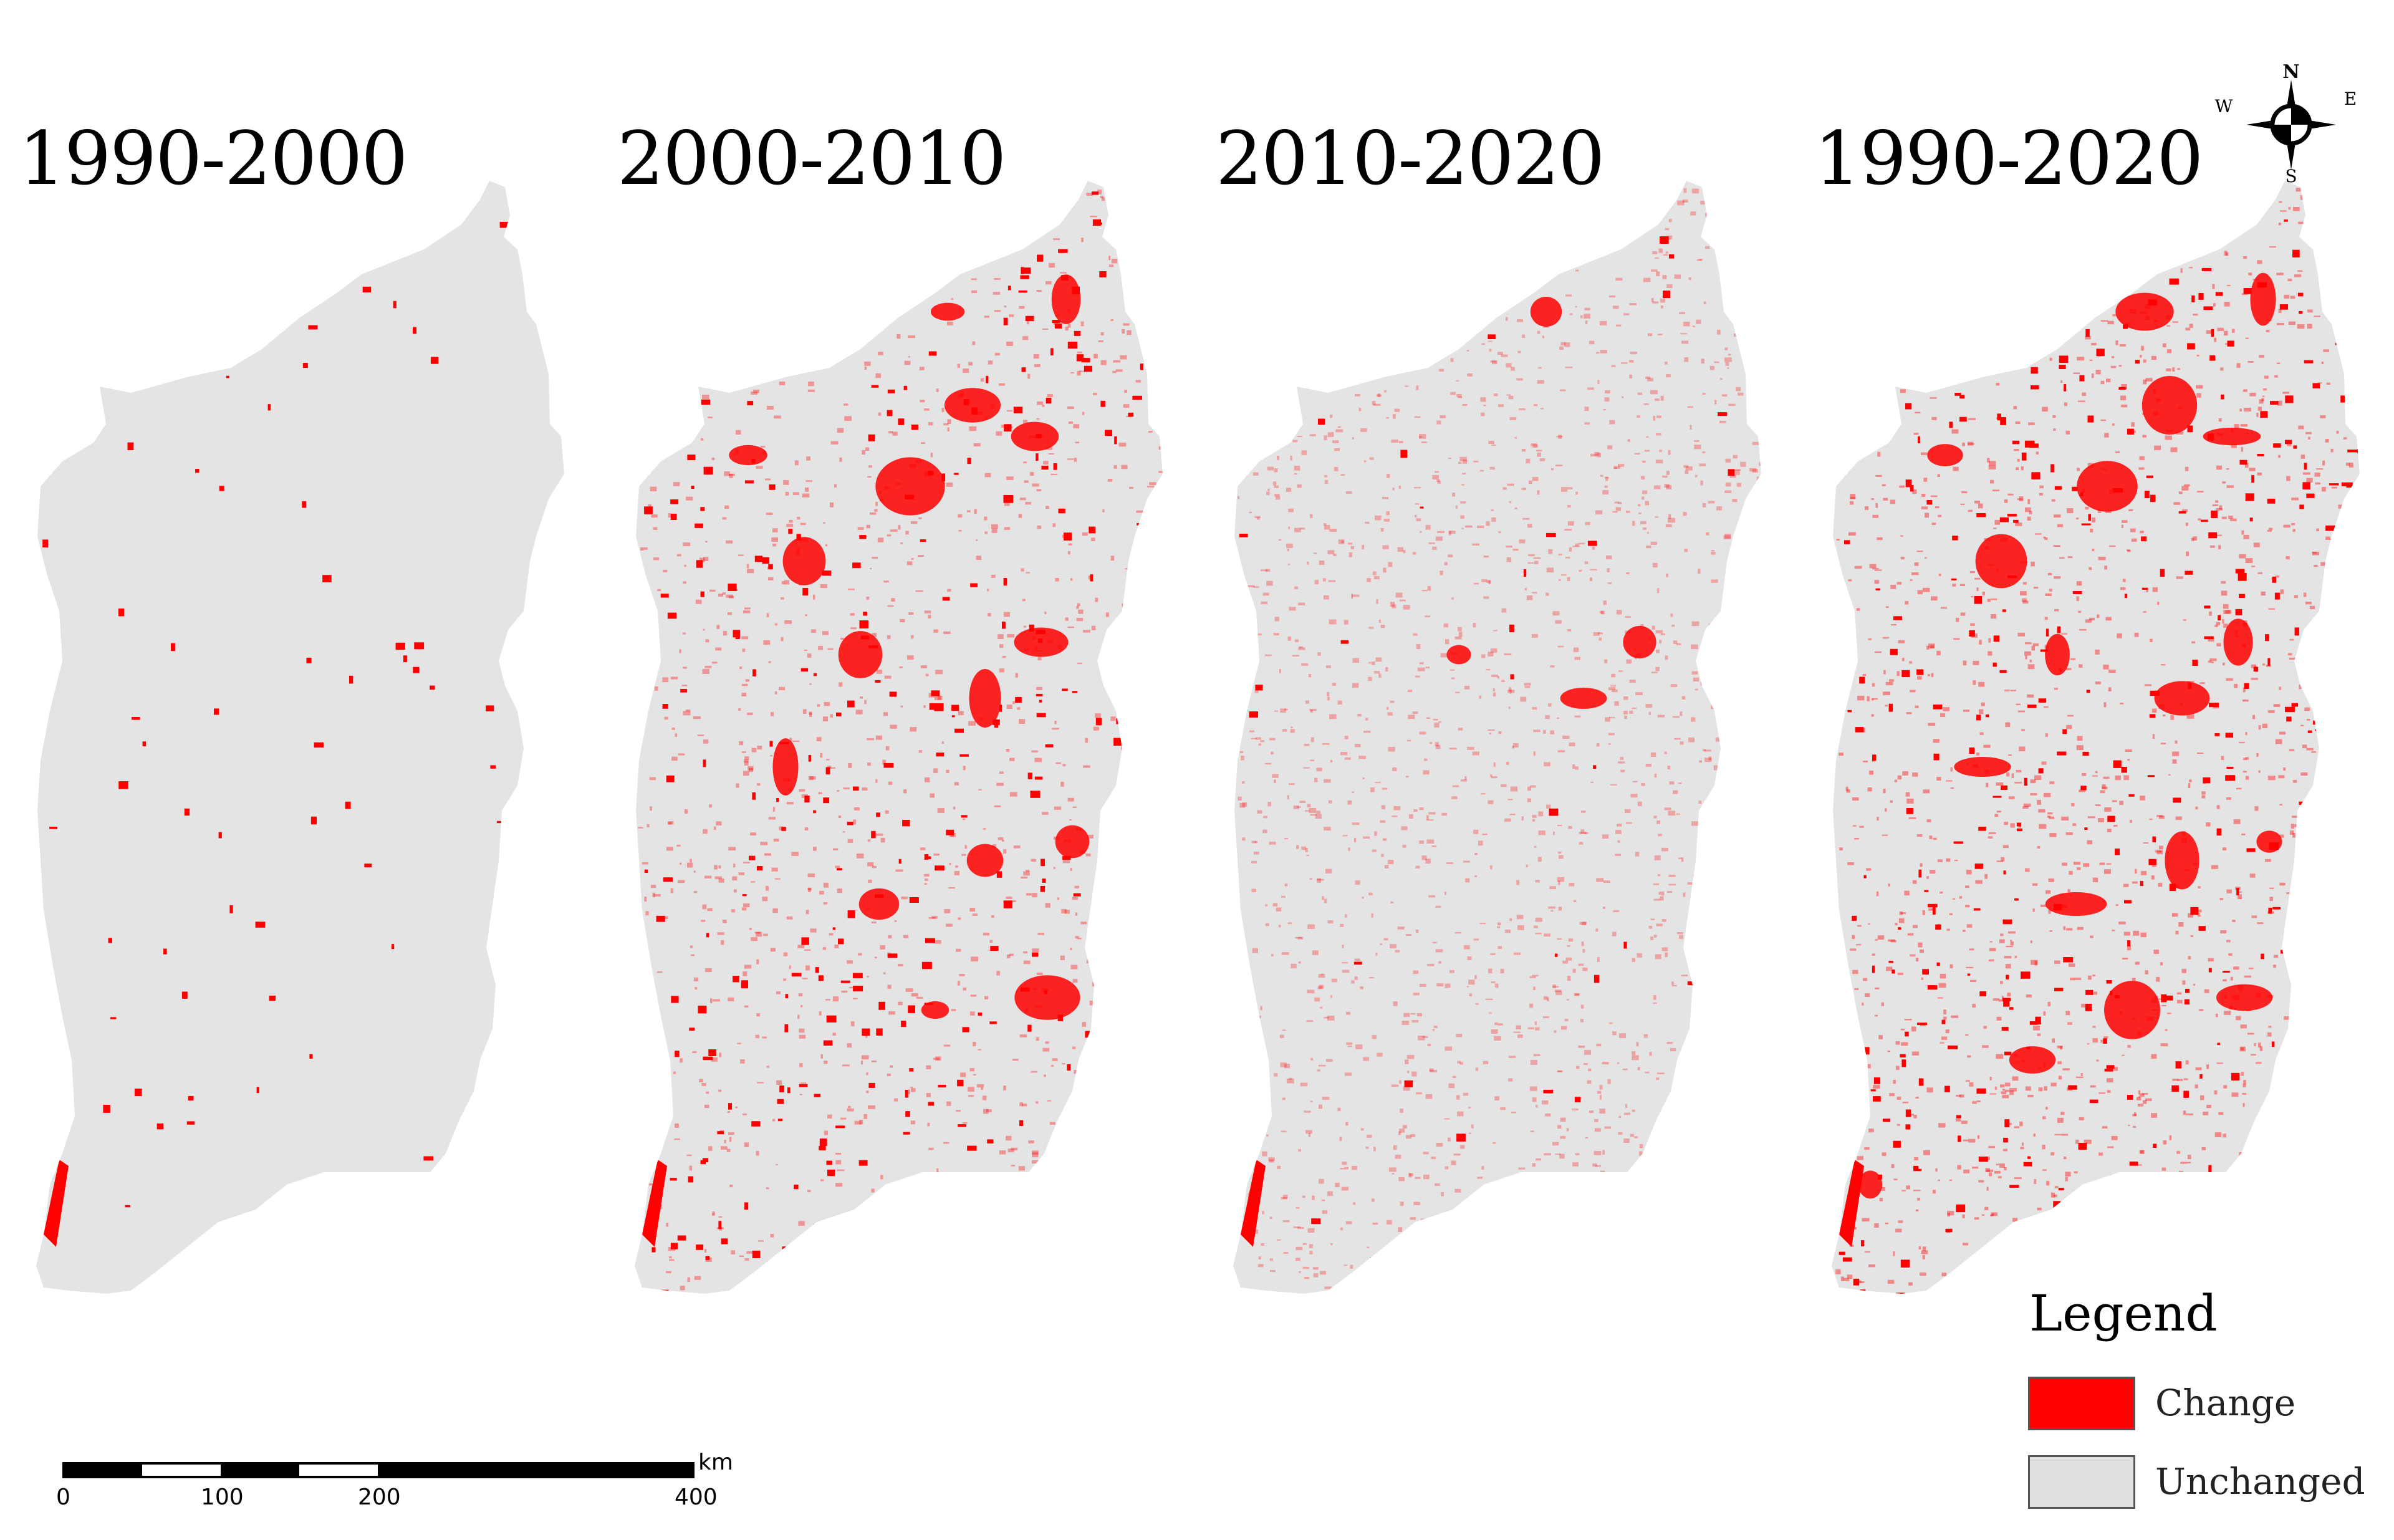  Describe the element at coordinates (379, 1497) in the screenshot. I see `scale-tick-200: 200` at that location.